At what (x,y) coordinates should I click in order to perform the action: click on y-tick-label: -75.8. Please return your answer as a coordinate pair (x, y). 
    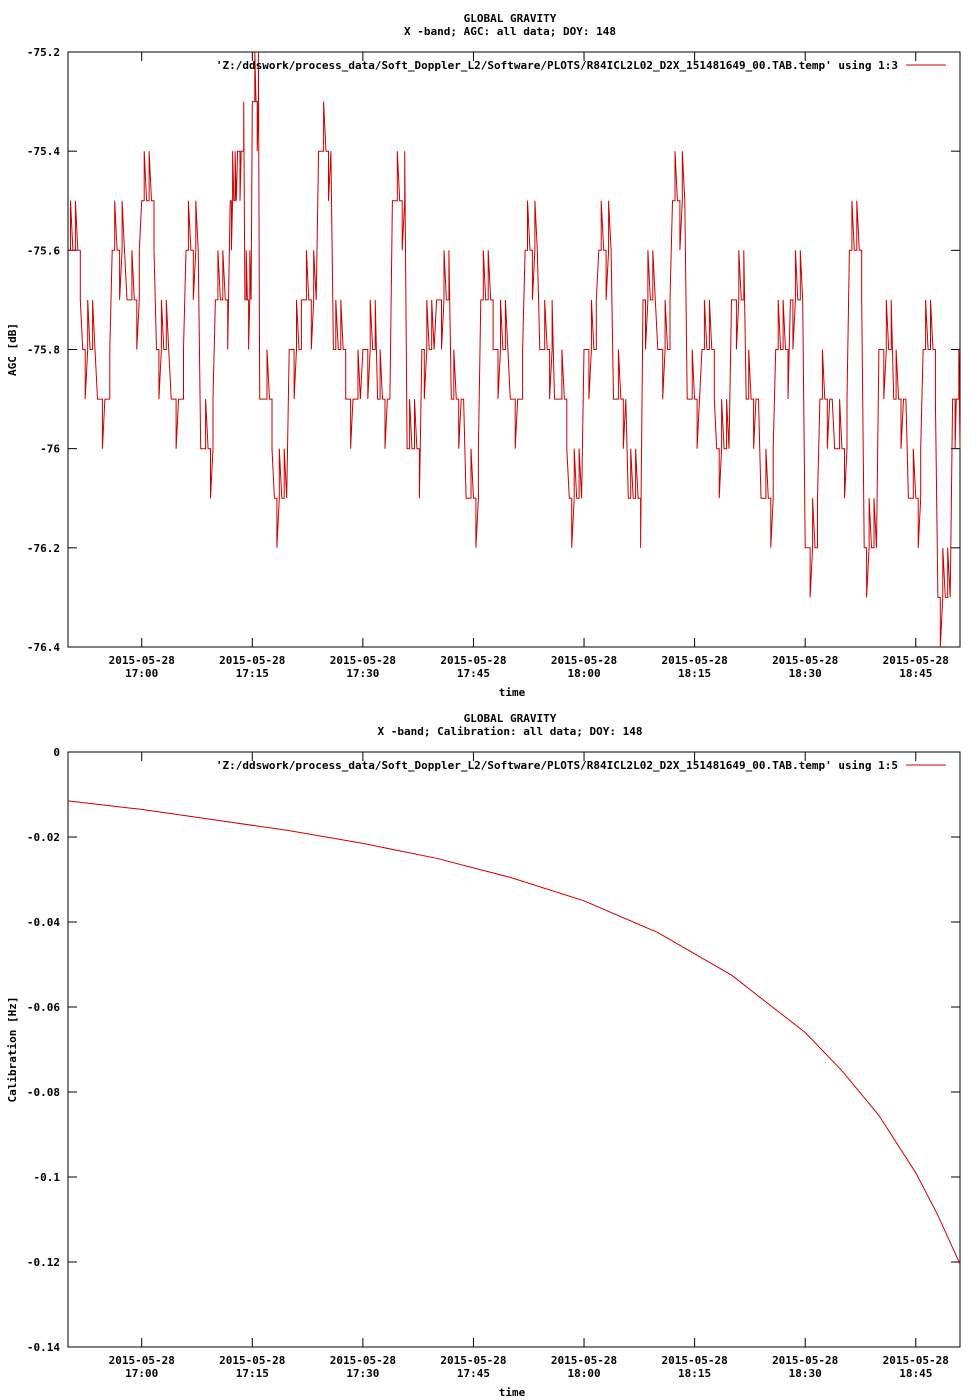
    Looking at the image, I should click on (43, 350).